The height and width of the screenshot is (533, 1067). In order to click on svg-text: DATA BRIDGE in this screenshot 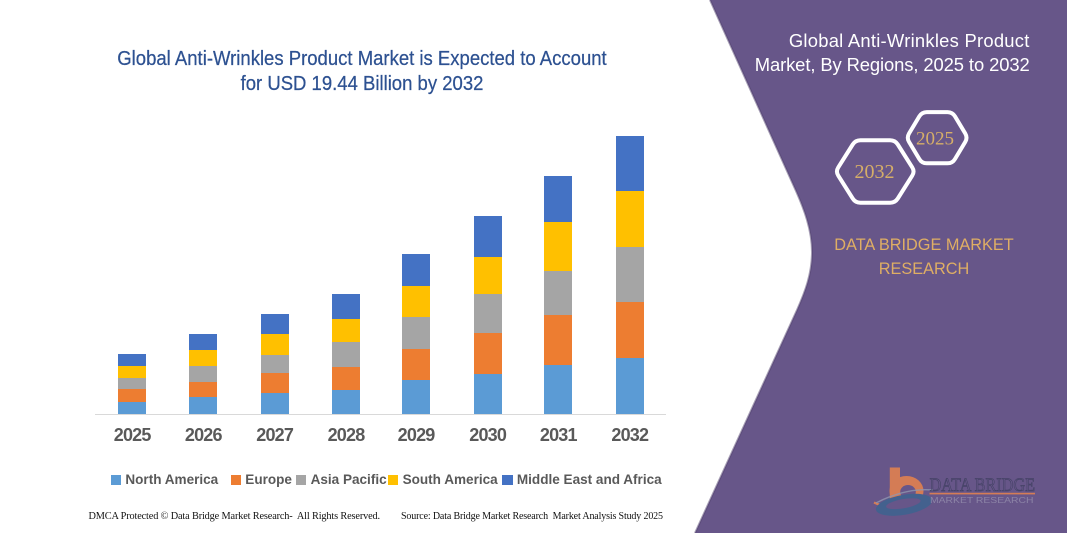, I will do `click(983, 485)`.